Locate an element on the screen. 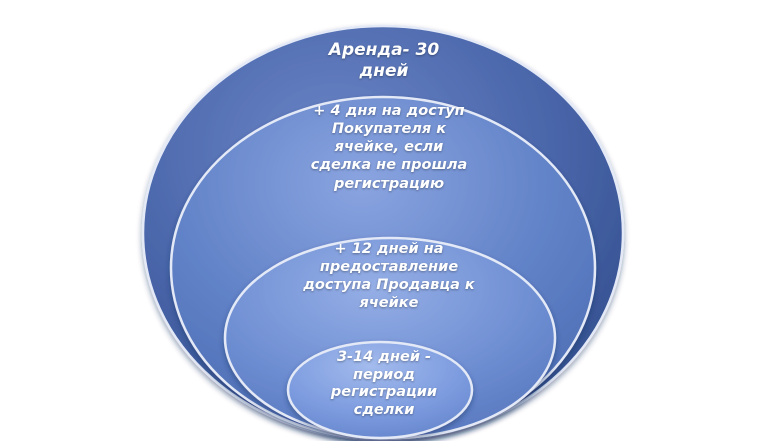  core-circle is located at coordinates (380, 390).